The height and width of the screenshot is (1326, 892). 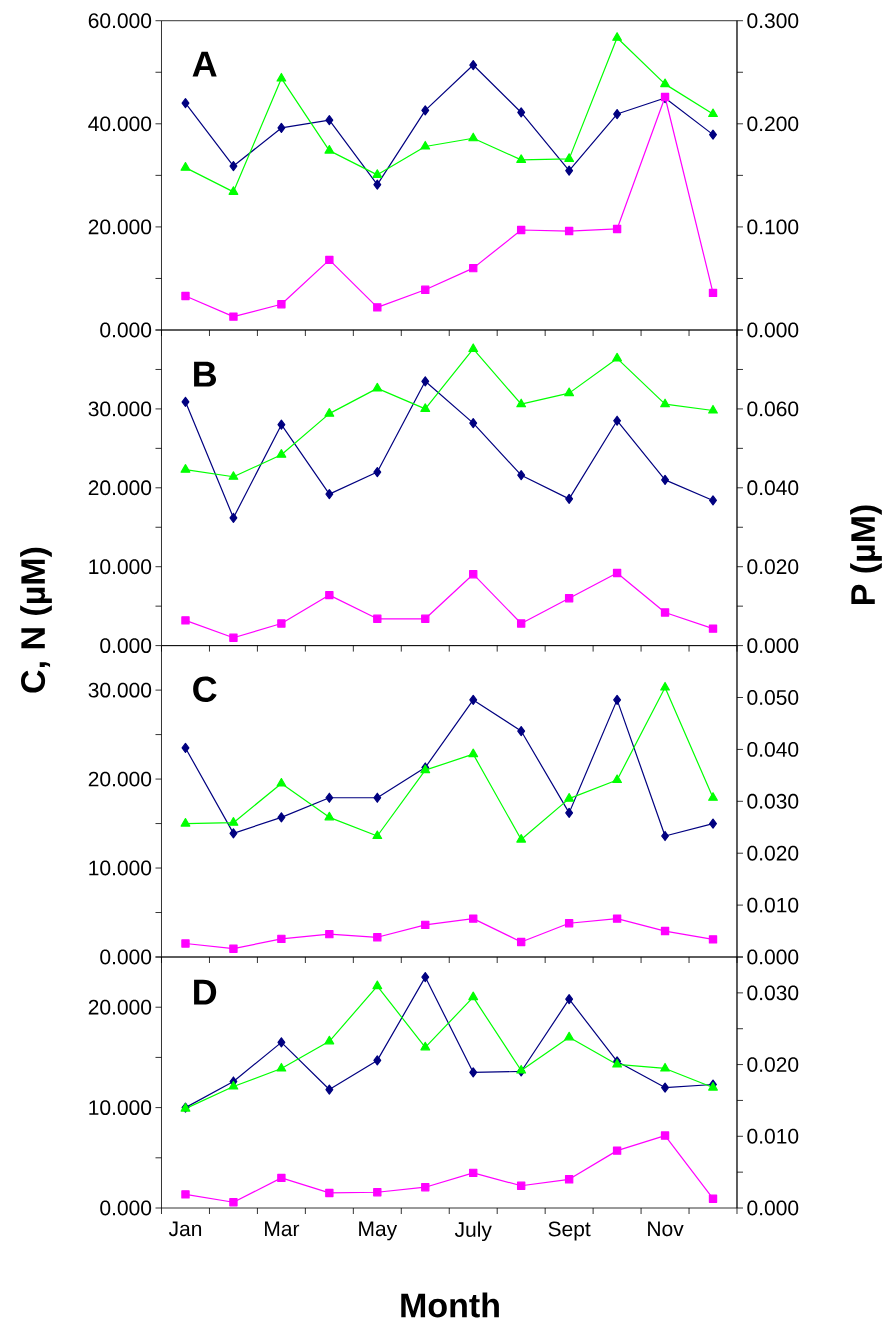 What do you see at coordinates (282, 1229) in the screenshot?
I see `x-tick-label: Mar` at bounding box center [282, 1229].